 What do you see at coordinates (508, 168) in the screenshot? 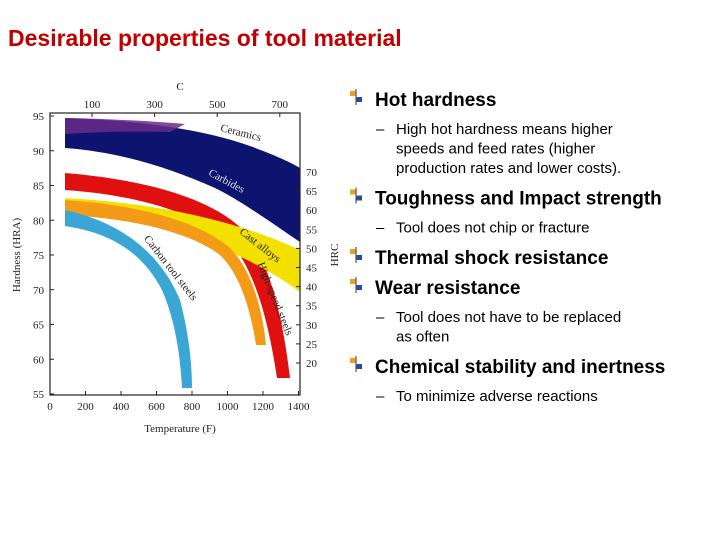
I see `sub-bullet-text: production rates and lower costs).` at bounding box center [508, 168].